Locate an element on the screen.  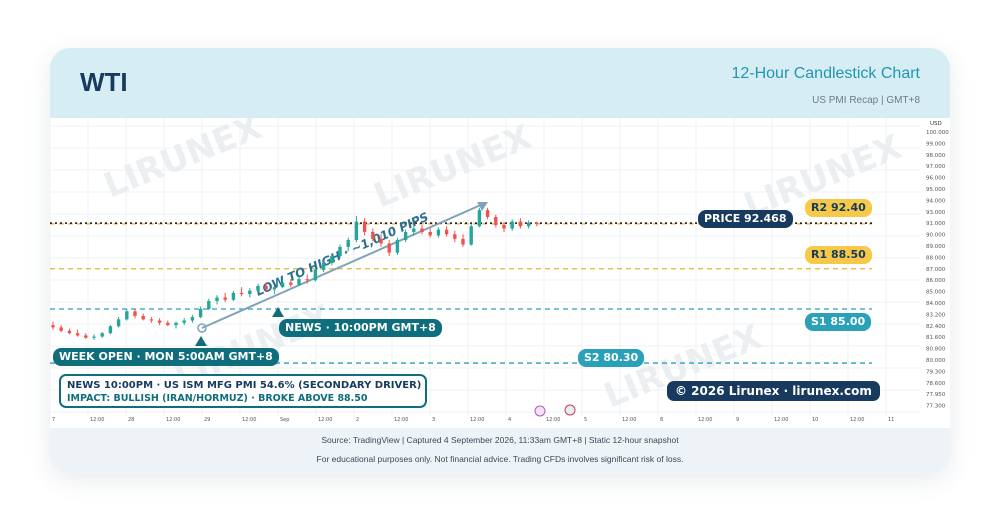
arrow-head is located at coordinates (482, 206).